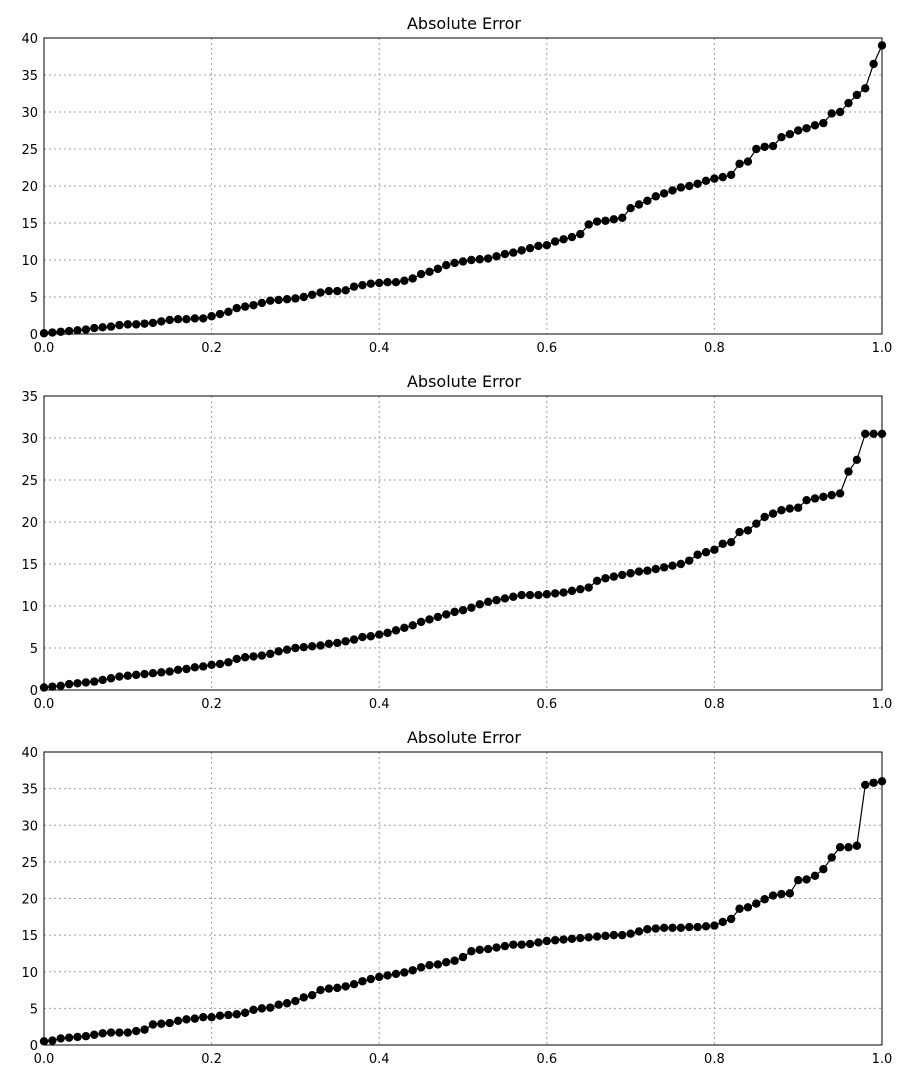 Image resolution: width=901 pixels, height=1075 pixels. What do you see at coordinates (29, 900) in the screenshot?
I see `y-tick-label: 20` at bounding box center [29, 900].